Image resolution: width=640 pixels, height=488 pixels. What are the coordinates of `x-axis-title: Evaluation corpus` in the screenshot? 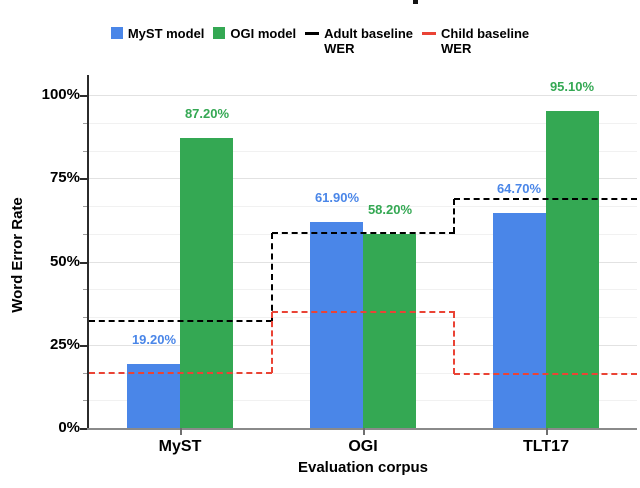 It's located at (363, 467).